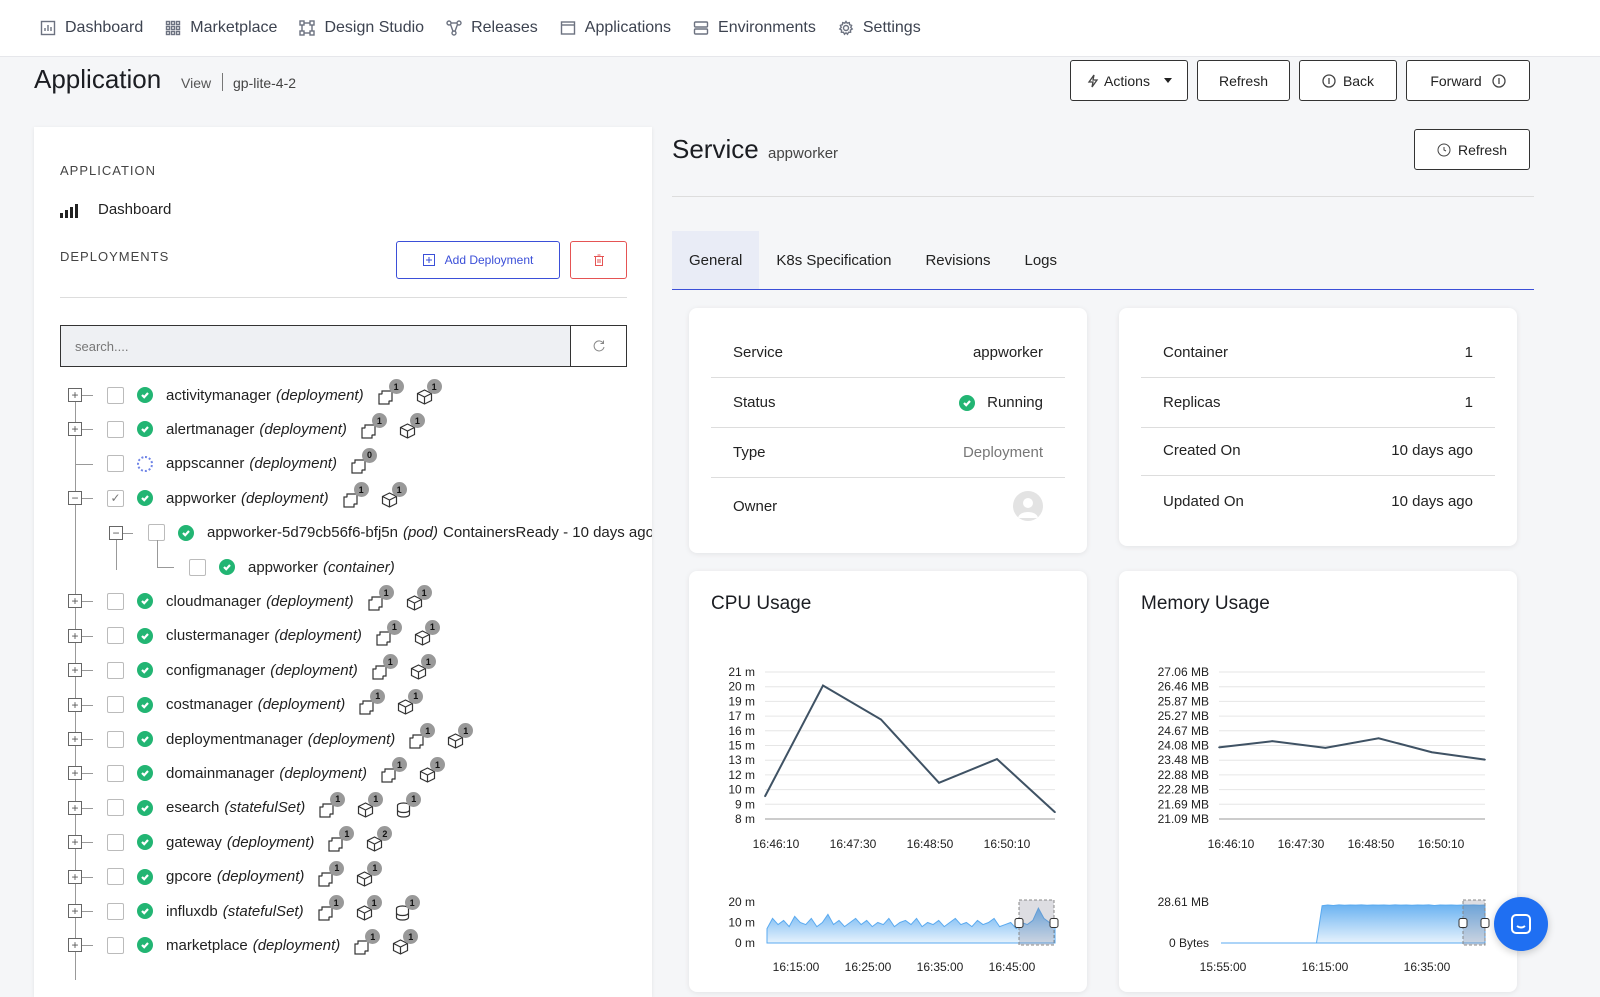 The image size is (1600, 997). I want to click on tab-general: General, so click(716, 260).